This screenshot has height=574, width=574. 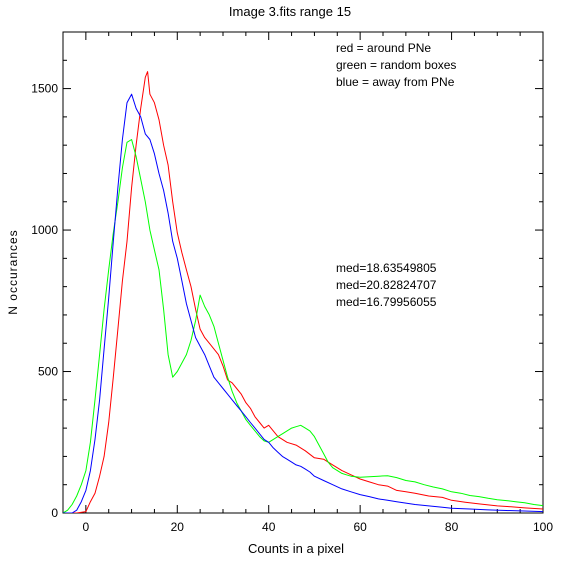 I want to click on x-tick-label: 0, so click(x=86, y=527).